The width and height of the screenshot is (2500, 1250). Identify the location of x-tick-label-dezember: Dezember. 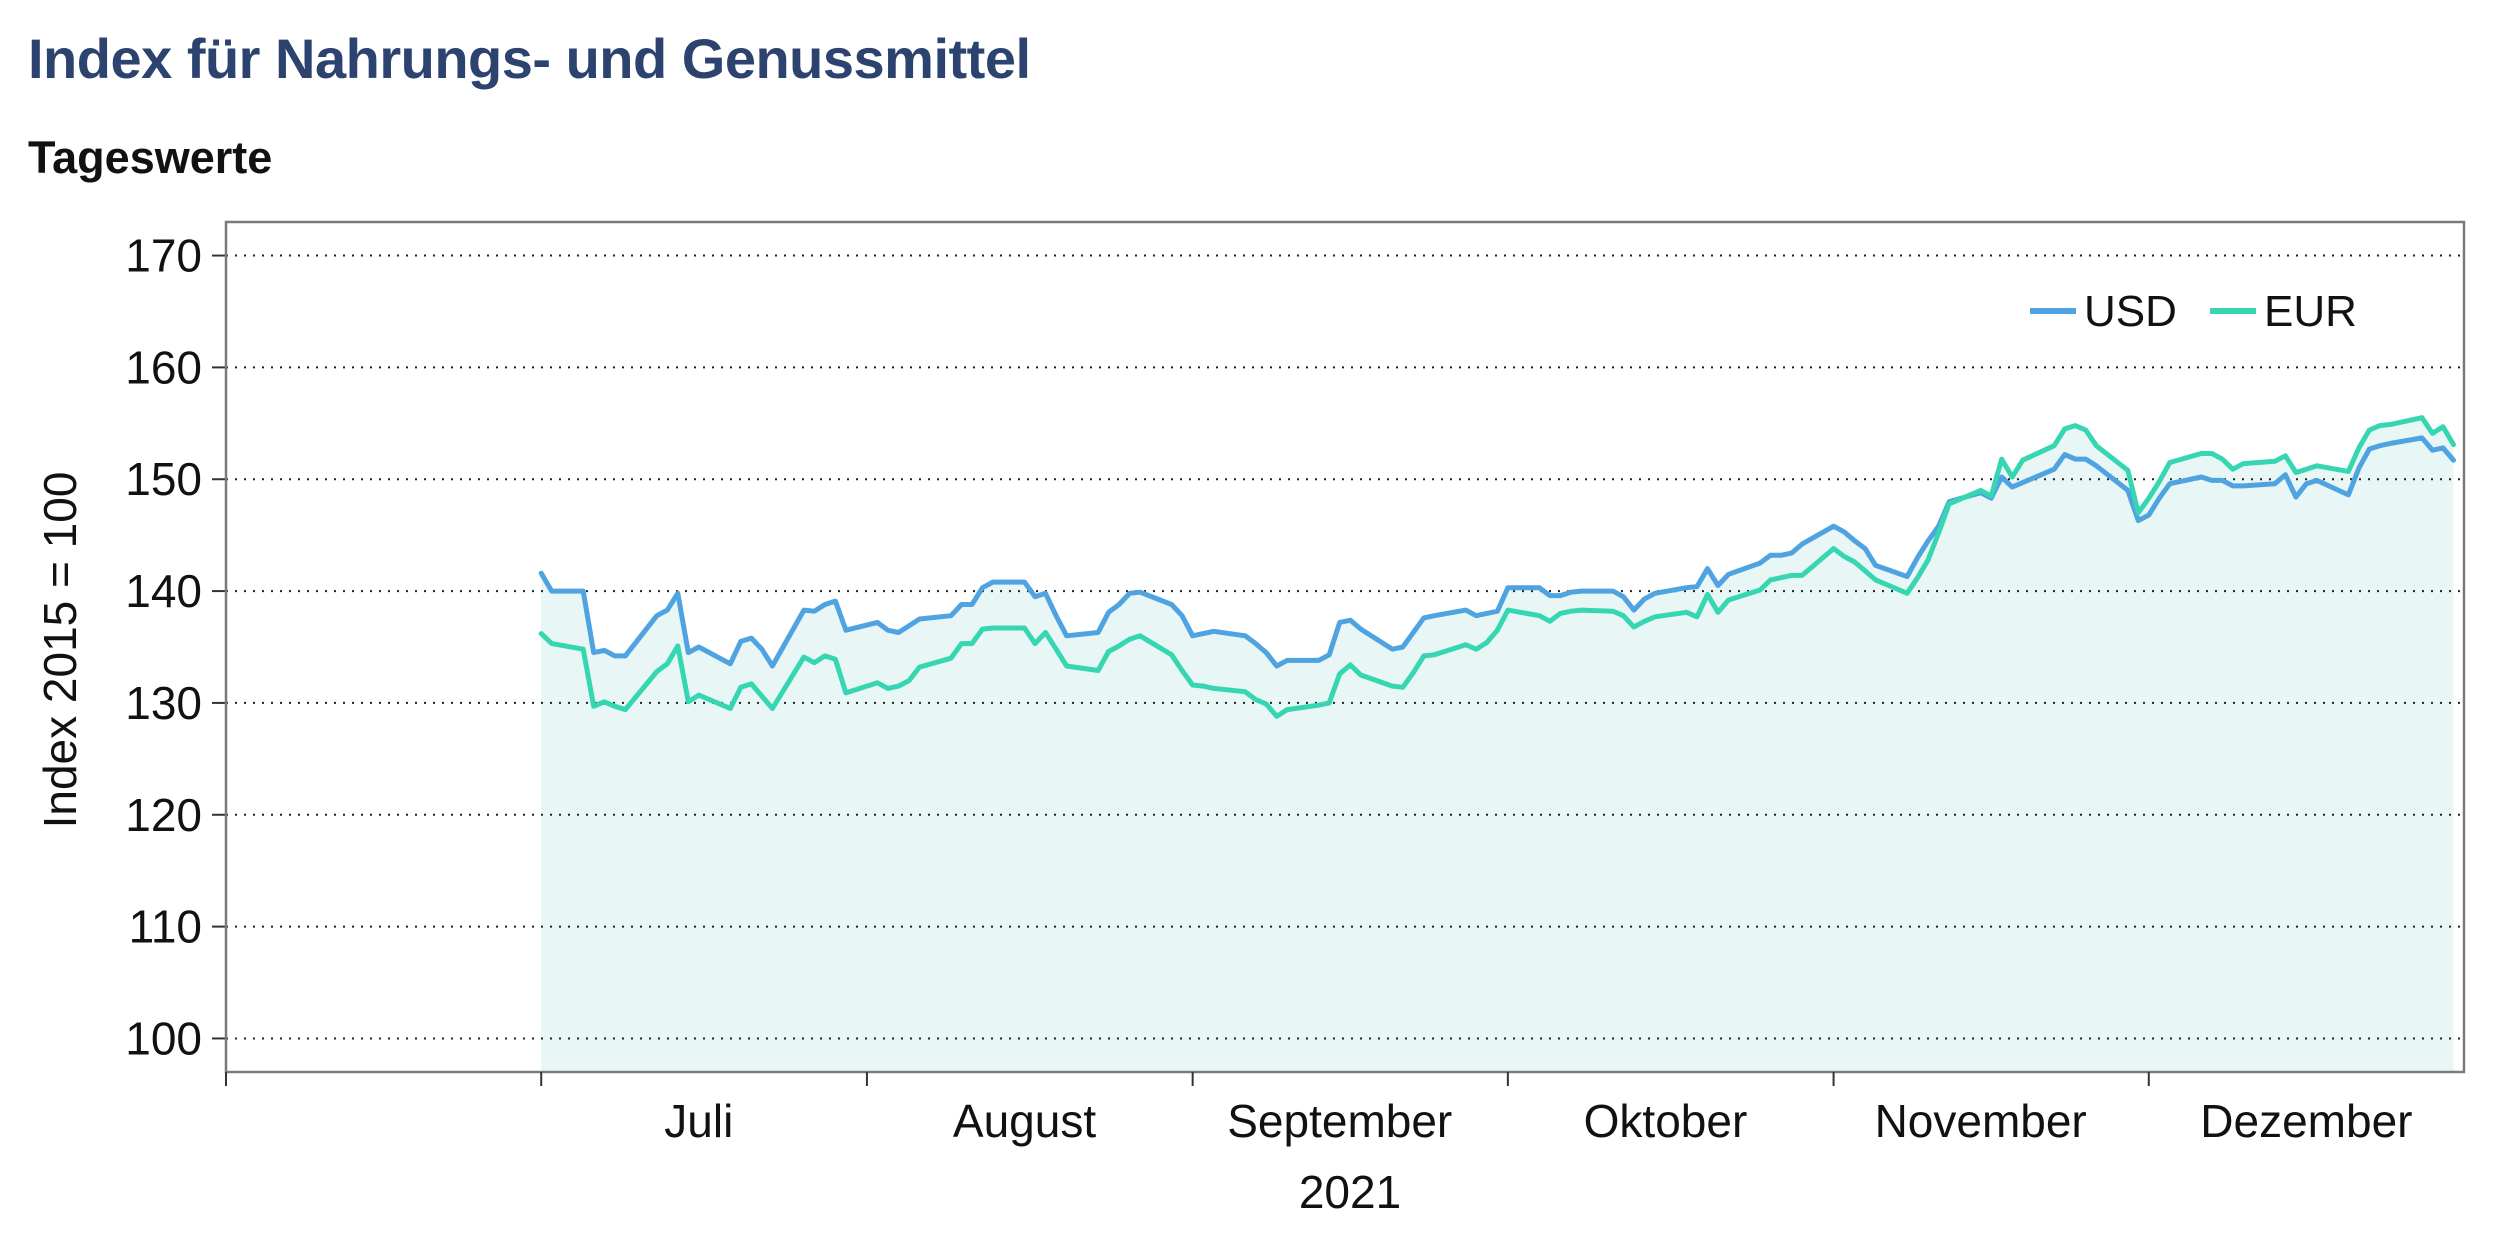
(2306, 1121).